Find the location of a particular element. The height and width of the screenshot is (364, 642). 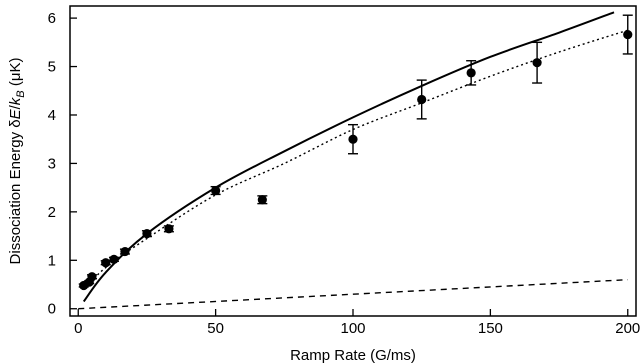

y-axis-label-part: Dissociation Energy is located at coordinates (15, 196).